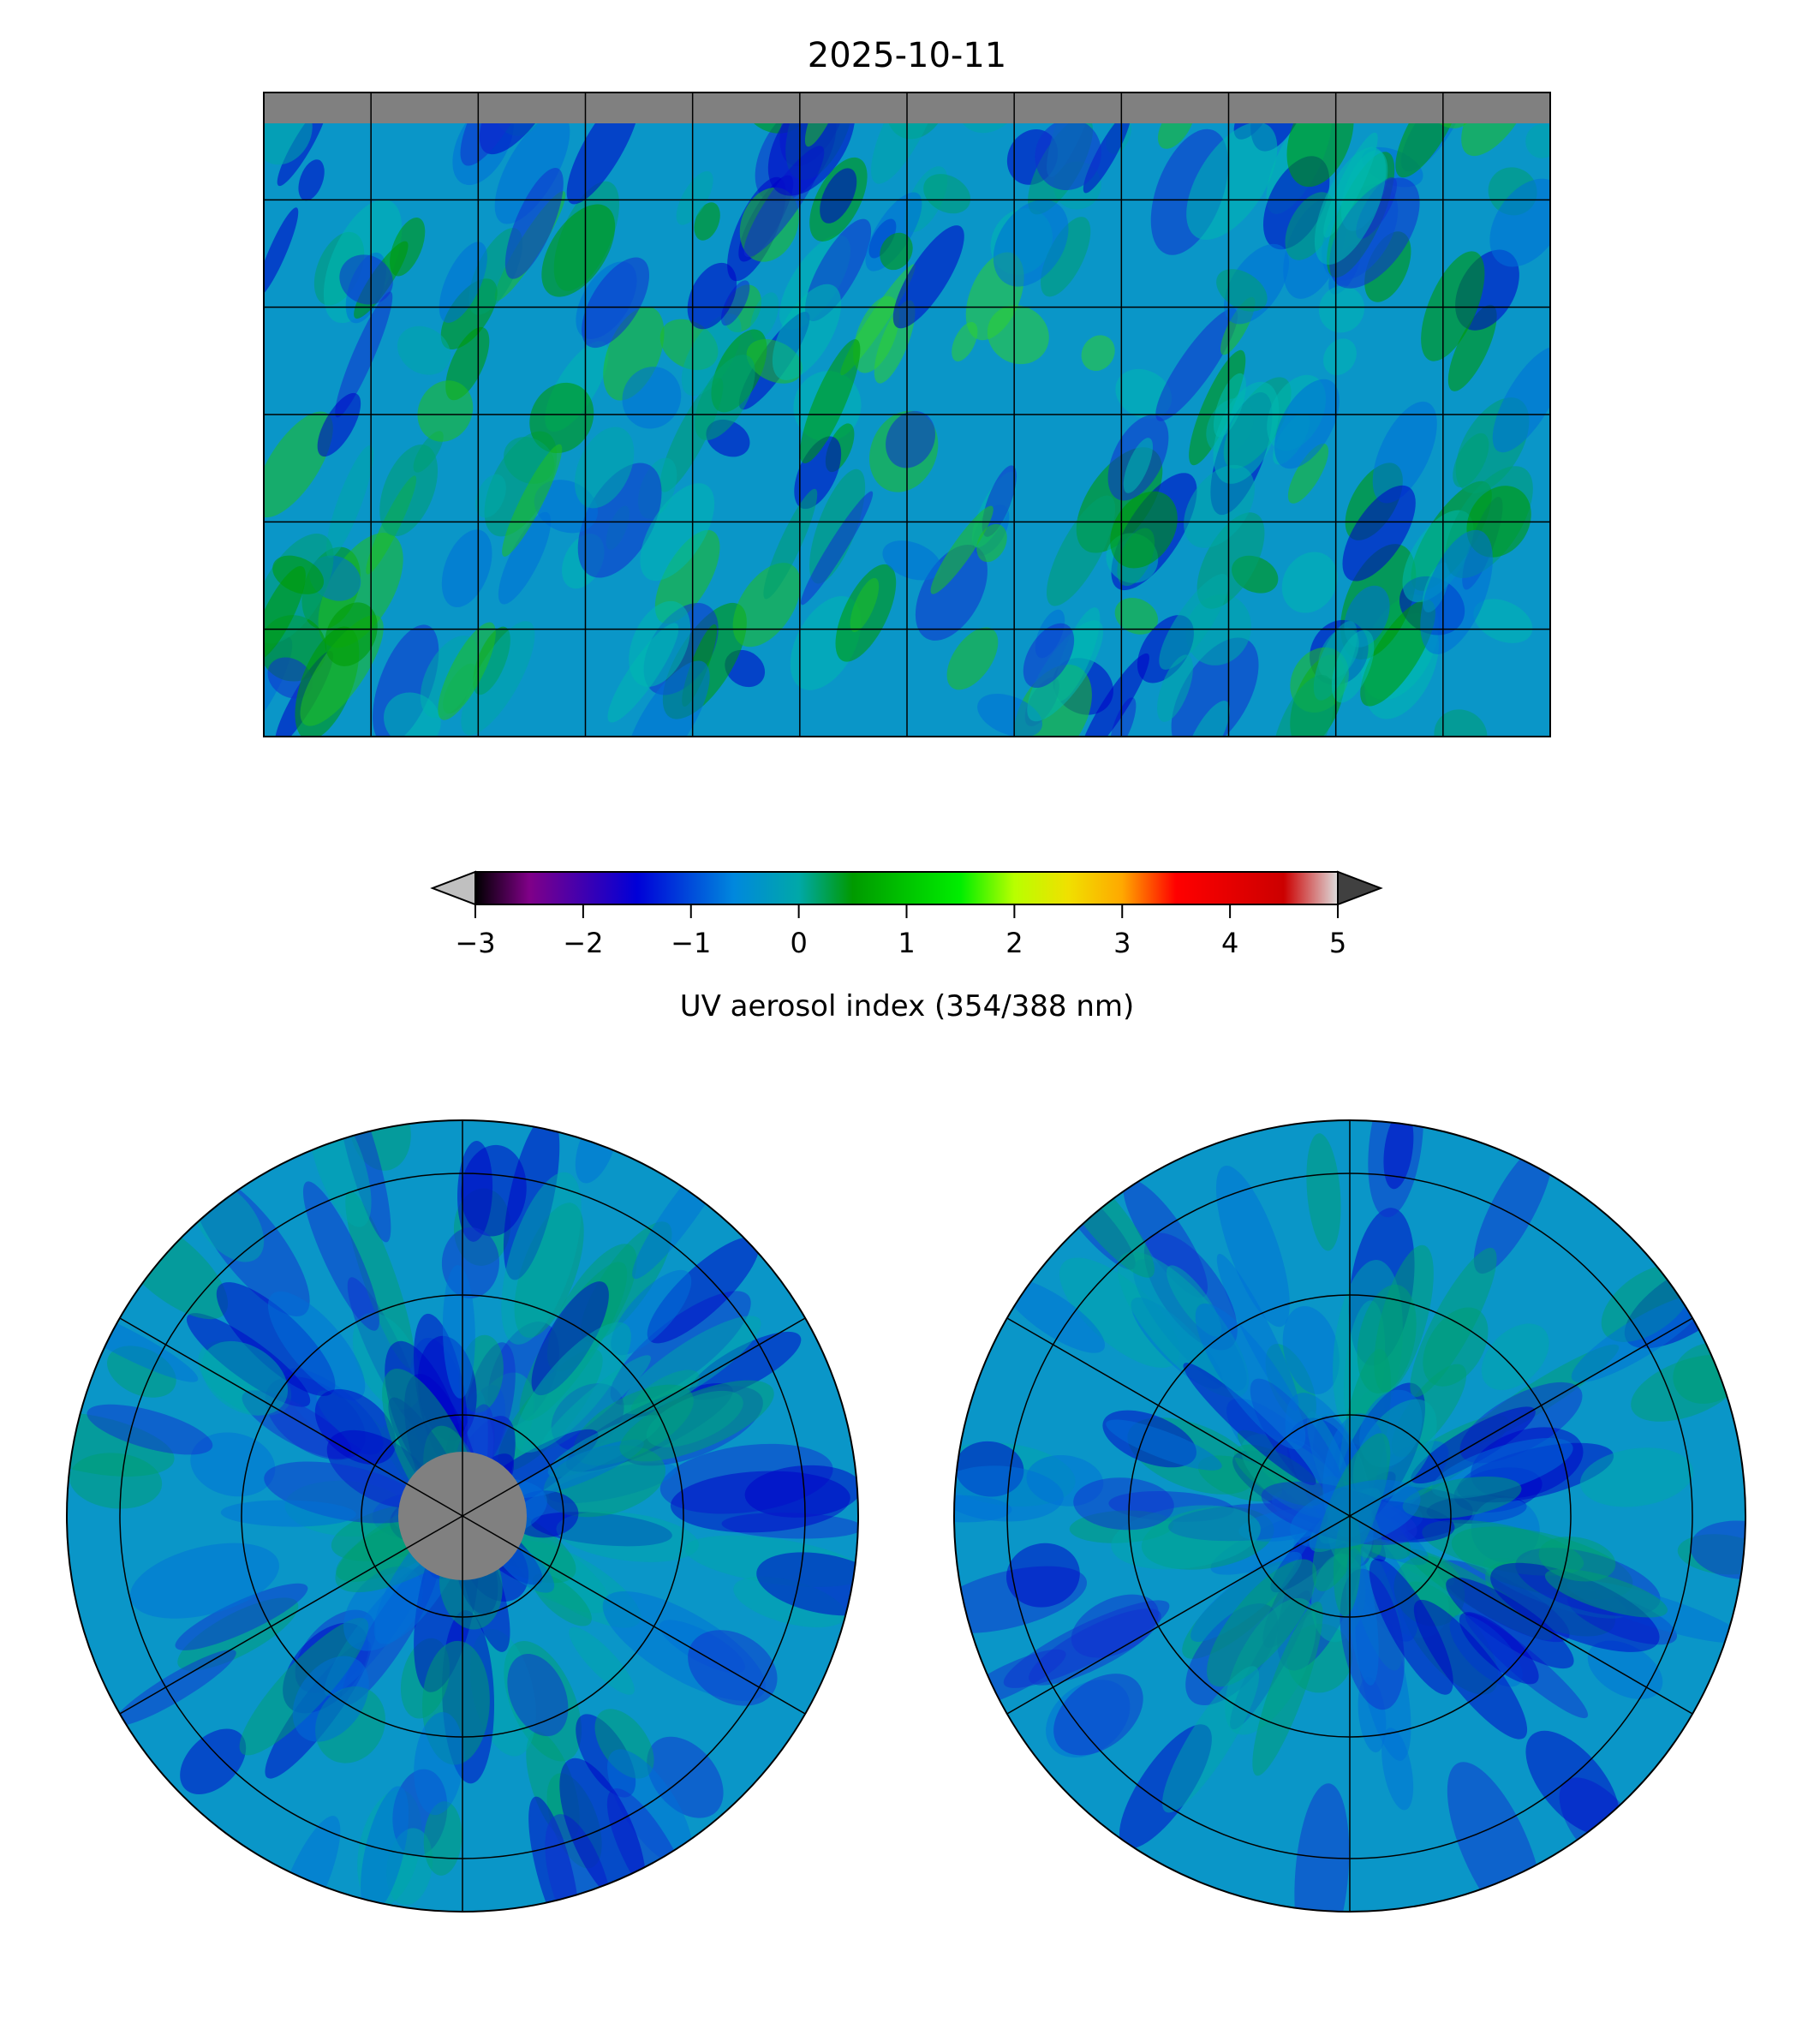  I want to click on colorbar-tick-label: 5, so click(1337, 943).